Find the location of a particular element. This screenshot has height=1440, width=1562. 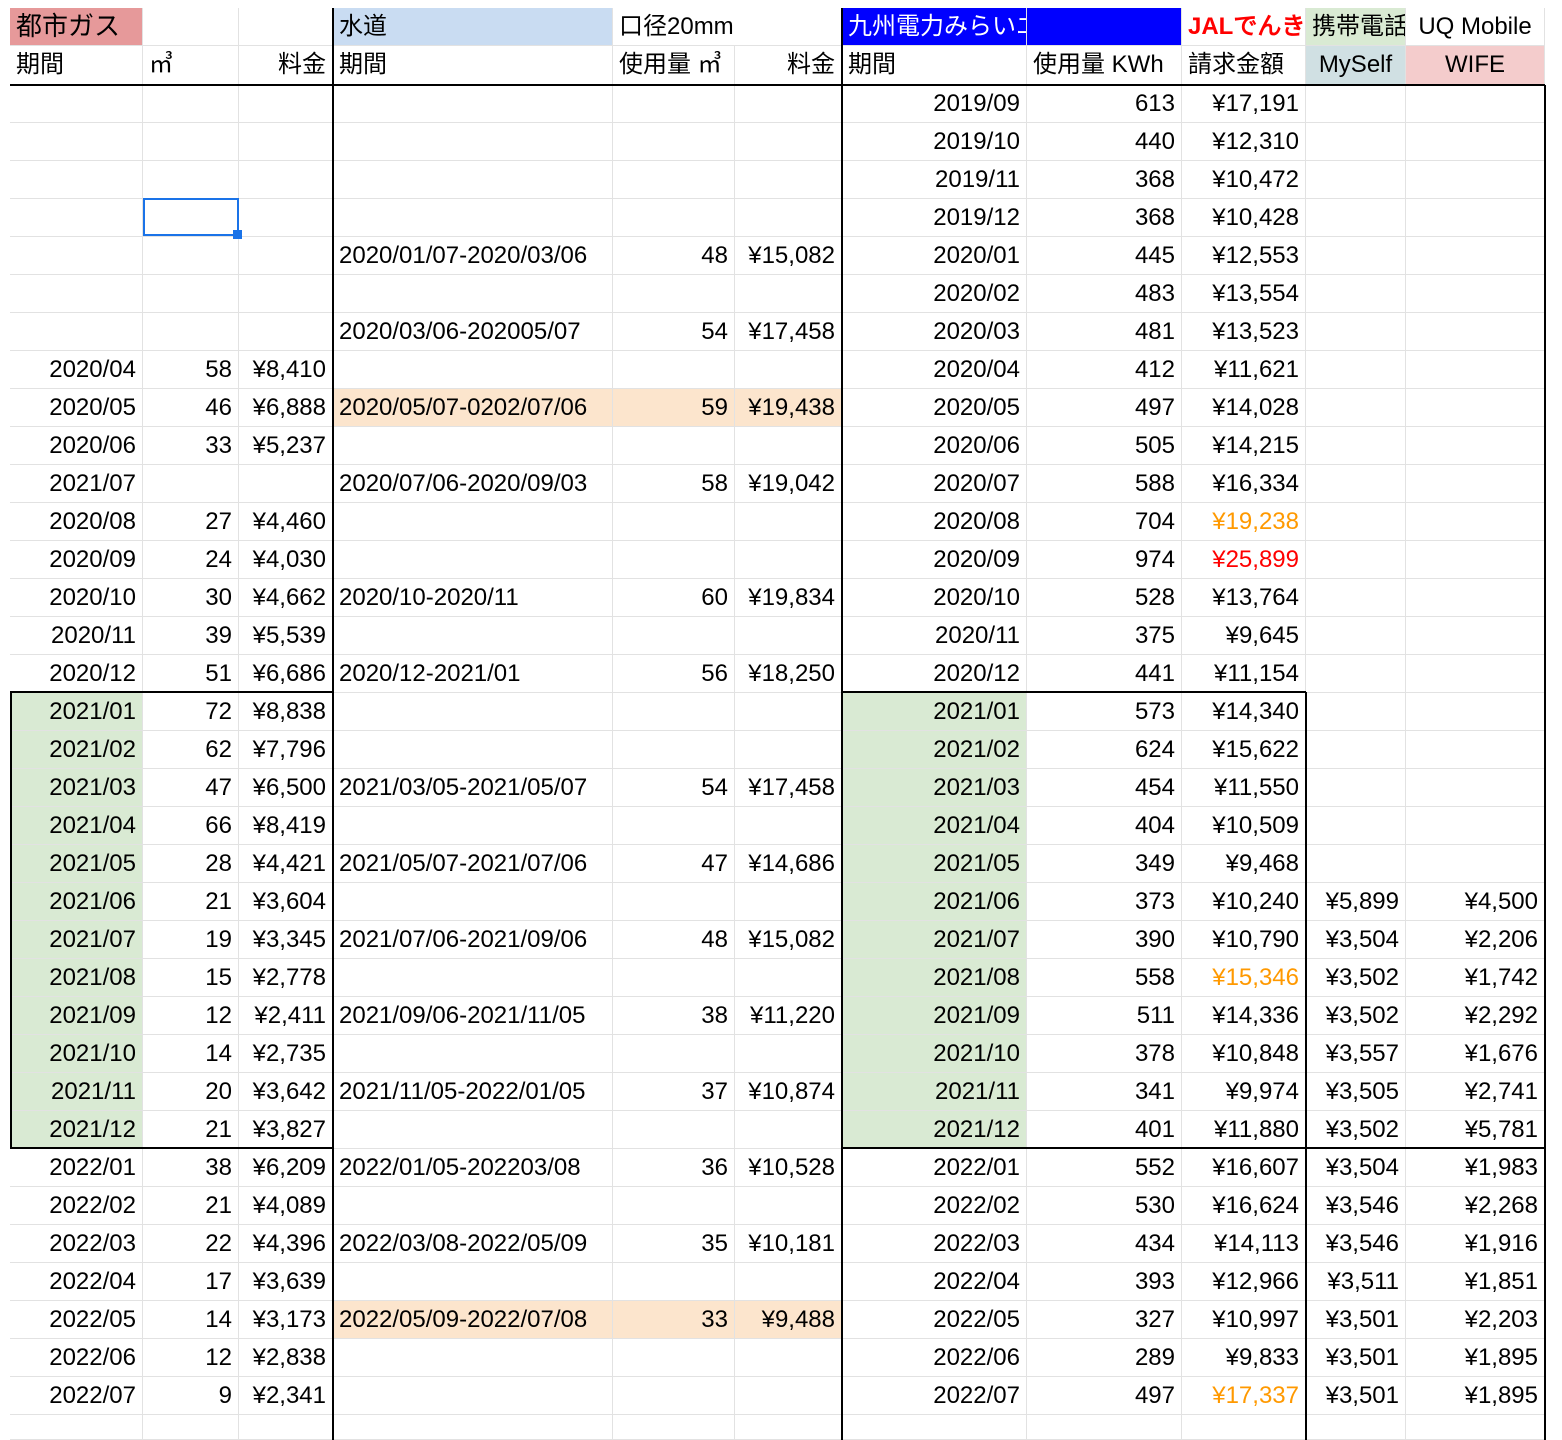

water-usage-cell: 59 is located at coordinates (674, 408).